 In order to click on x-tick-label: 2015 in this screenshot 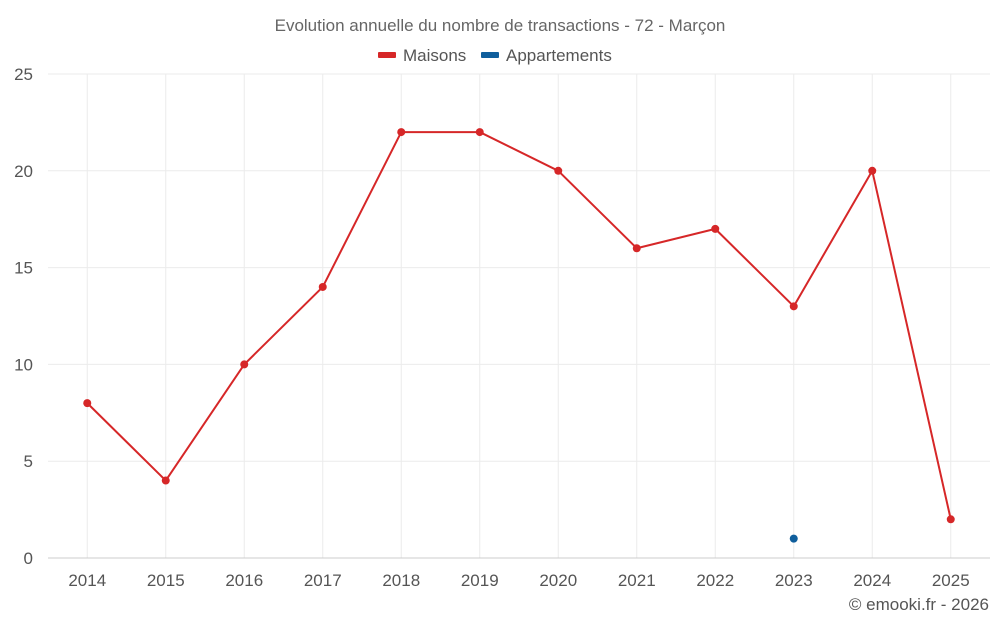, I will do `click(166, 580)`.